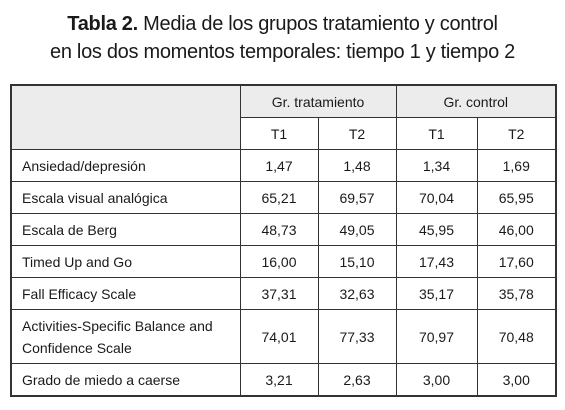 This screenshot has height=410, width=565. What do you see at coordinates (279, 293) in the screenshot?
I see `value-cell: 37,31` at bounding box center [279, 293].